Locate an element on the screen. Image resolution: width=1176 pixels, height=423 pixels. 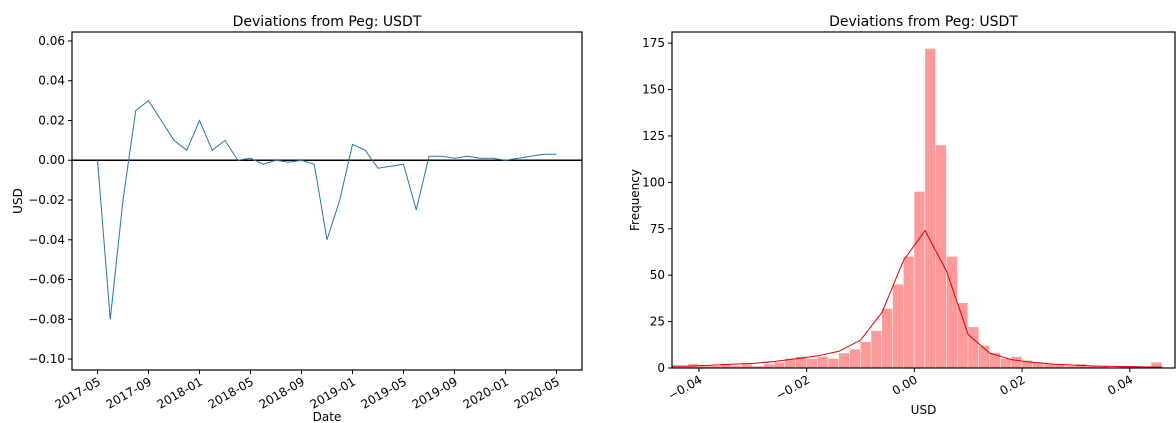
x-tick-label: 2019-01 is located at coordinates (333, 392).